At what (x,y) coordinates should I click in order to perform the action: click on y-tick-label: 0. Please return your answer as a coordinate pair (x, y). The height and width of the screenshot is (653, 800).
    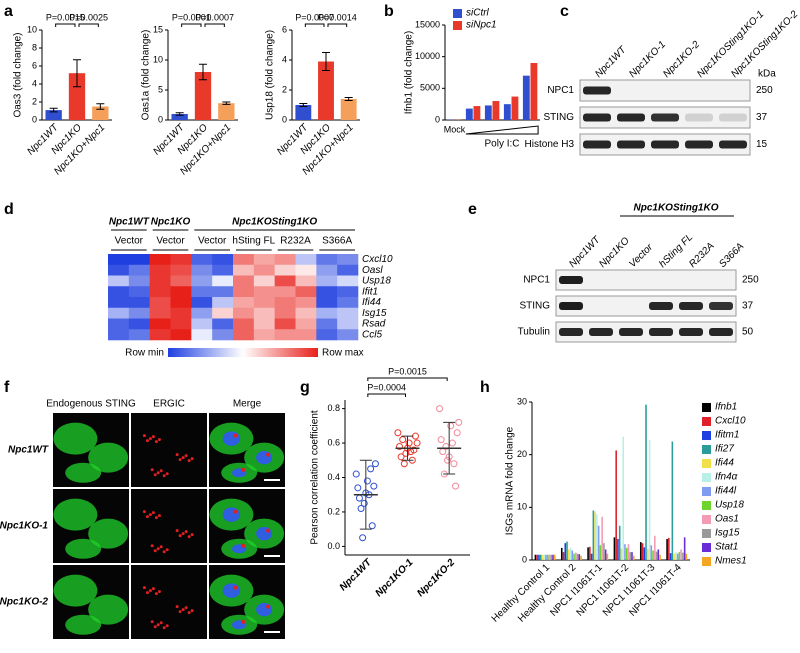
    Looking at the image, I should click on (284, 119).